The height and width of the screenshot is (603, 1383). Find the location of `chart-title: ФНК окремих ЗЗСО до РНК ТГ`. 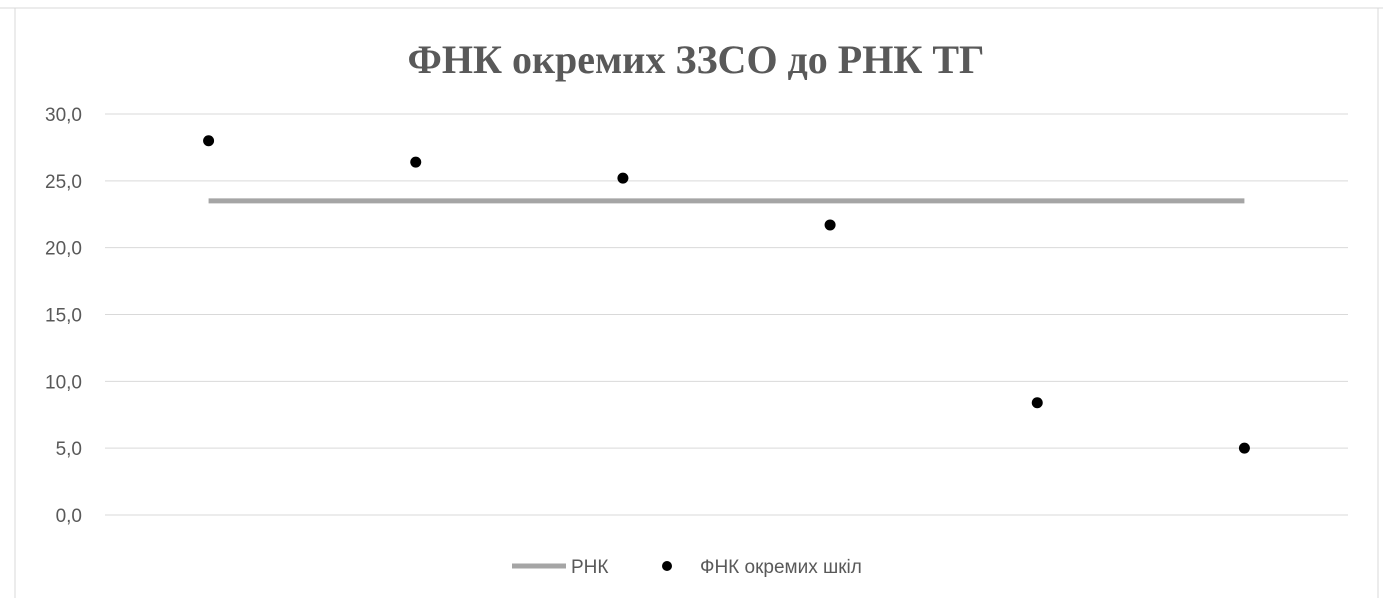

chart-title: ФНК окремих ЗЗСО до РНК ТГ is located at coordinates (696, 59).